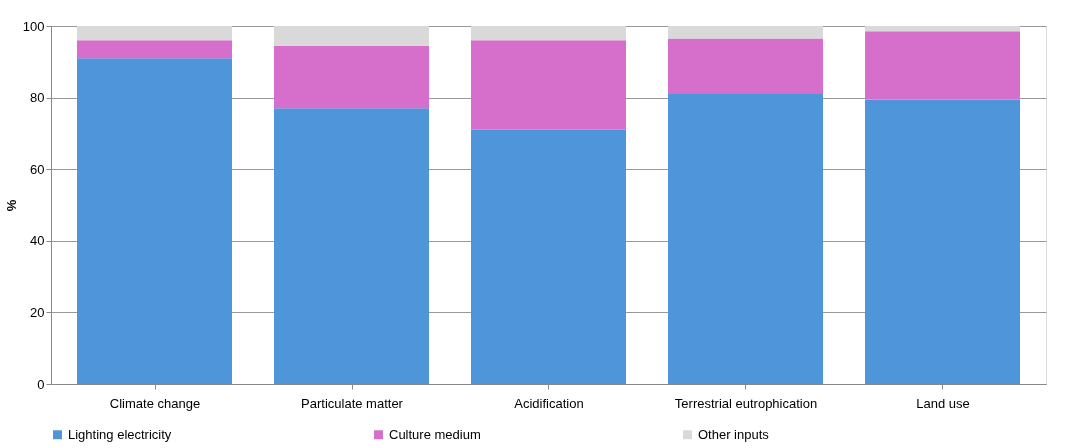 This screenshot has width=1075, height=448. Describe the element at coordinates (155, 403) in the screenshot. I see `x-tick-label: Climate change` at that location.